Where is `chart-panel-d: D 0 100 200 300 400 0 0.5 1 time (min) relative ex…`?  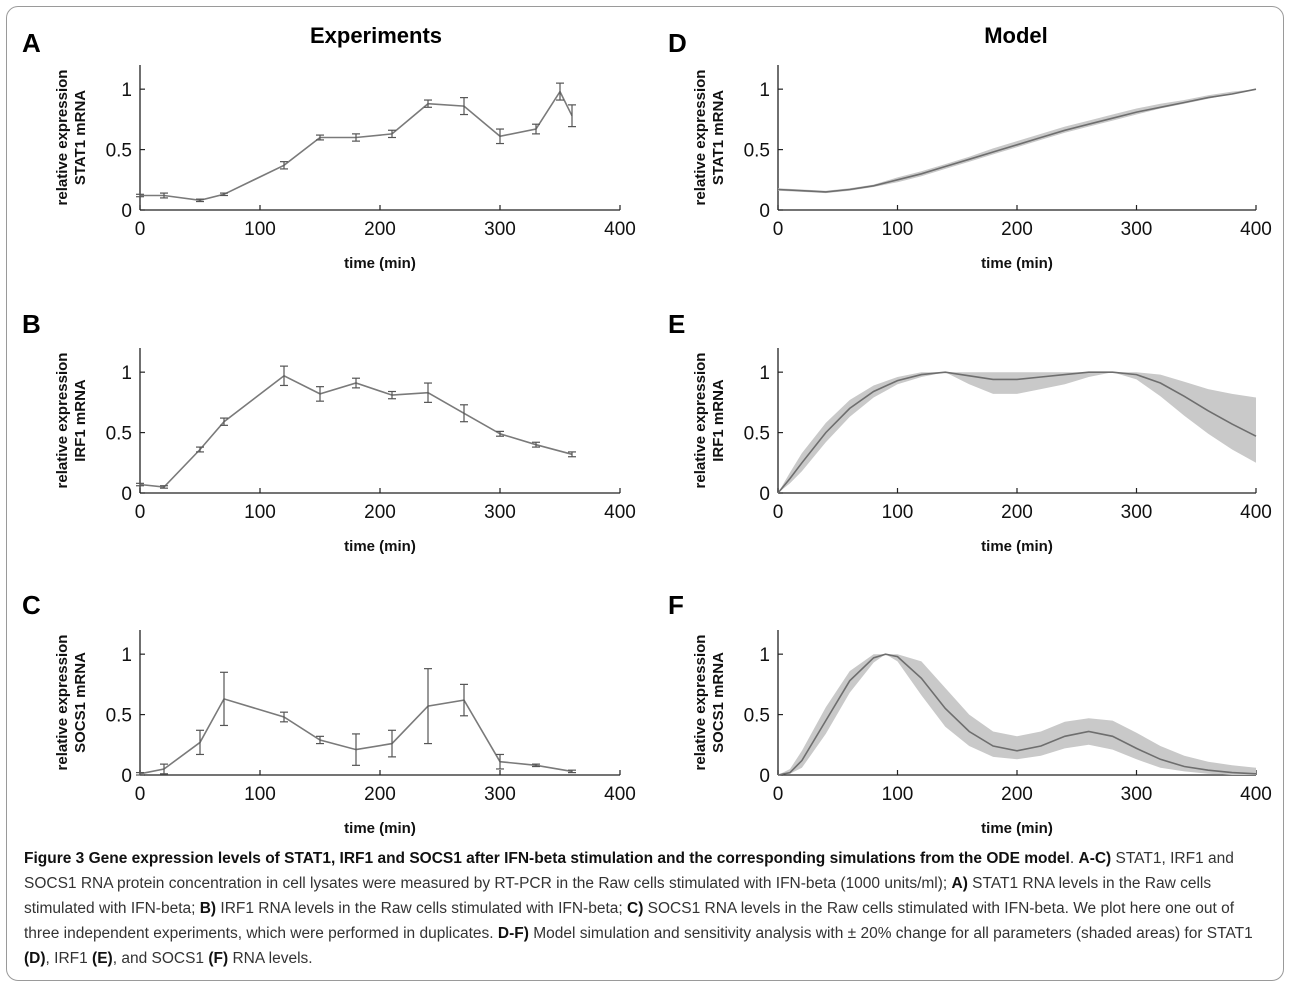 chart-panel-d: D 0 100 200 300 400 0 0.5 1 time (min) relative ex… is located at coordinates (970, 150).